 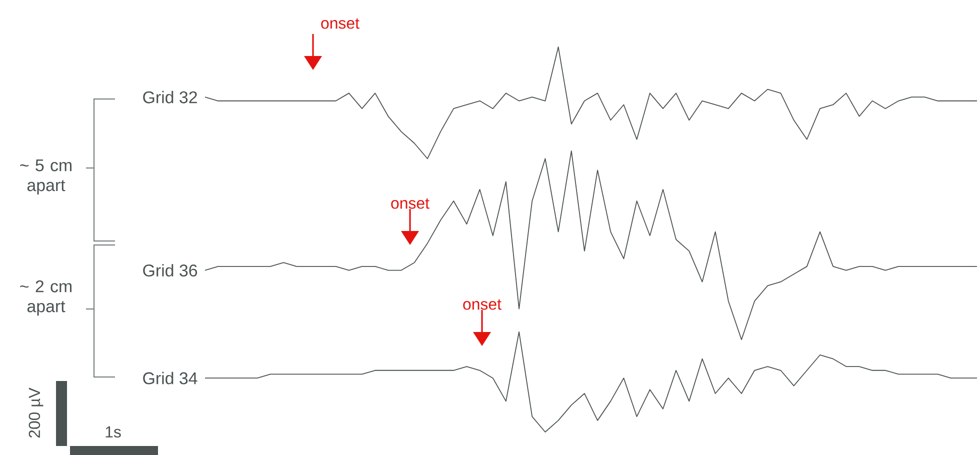 What do you see at coordinates (340, 23) in the screenshot?
I see `text: onset` at bounding box center [340, 23].